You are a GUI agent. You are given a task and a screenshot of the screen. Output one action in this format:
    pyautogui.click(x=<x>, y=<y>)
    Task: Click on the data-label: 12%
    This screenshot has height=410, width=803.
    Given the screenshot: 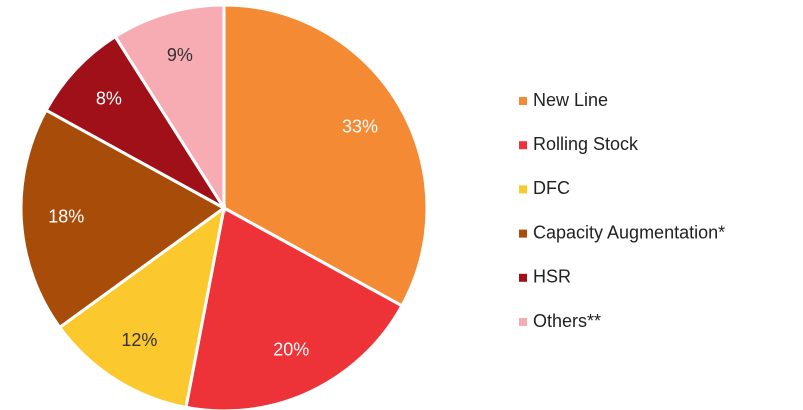 What is the action you would take?
    pyautogui.click(x=139, y=340)
    